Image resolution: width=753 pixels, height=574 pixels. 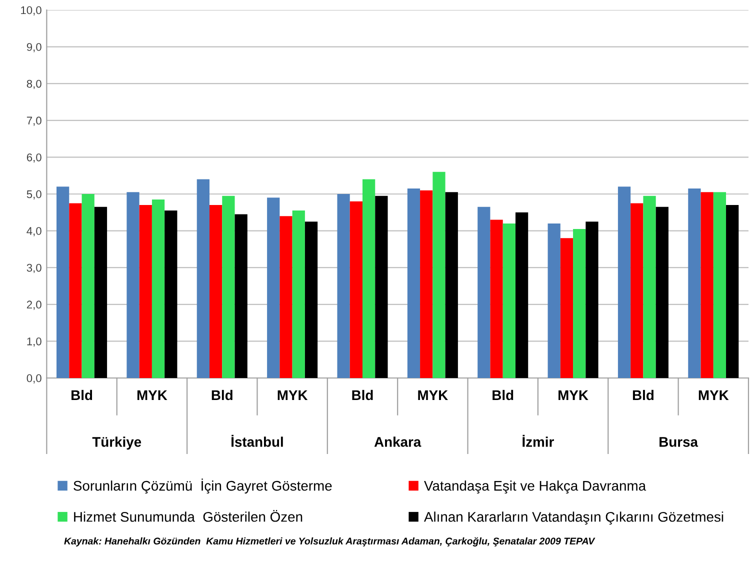 I want to click on y-tick-label: 4,0, so click(x=34, y=231).